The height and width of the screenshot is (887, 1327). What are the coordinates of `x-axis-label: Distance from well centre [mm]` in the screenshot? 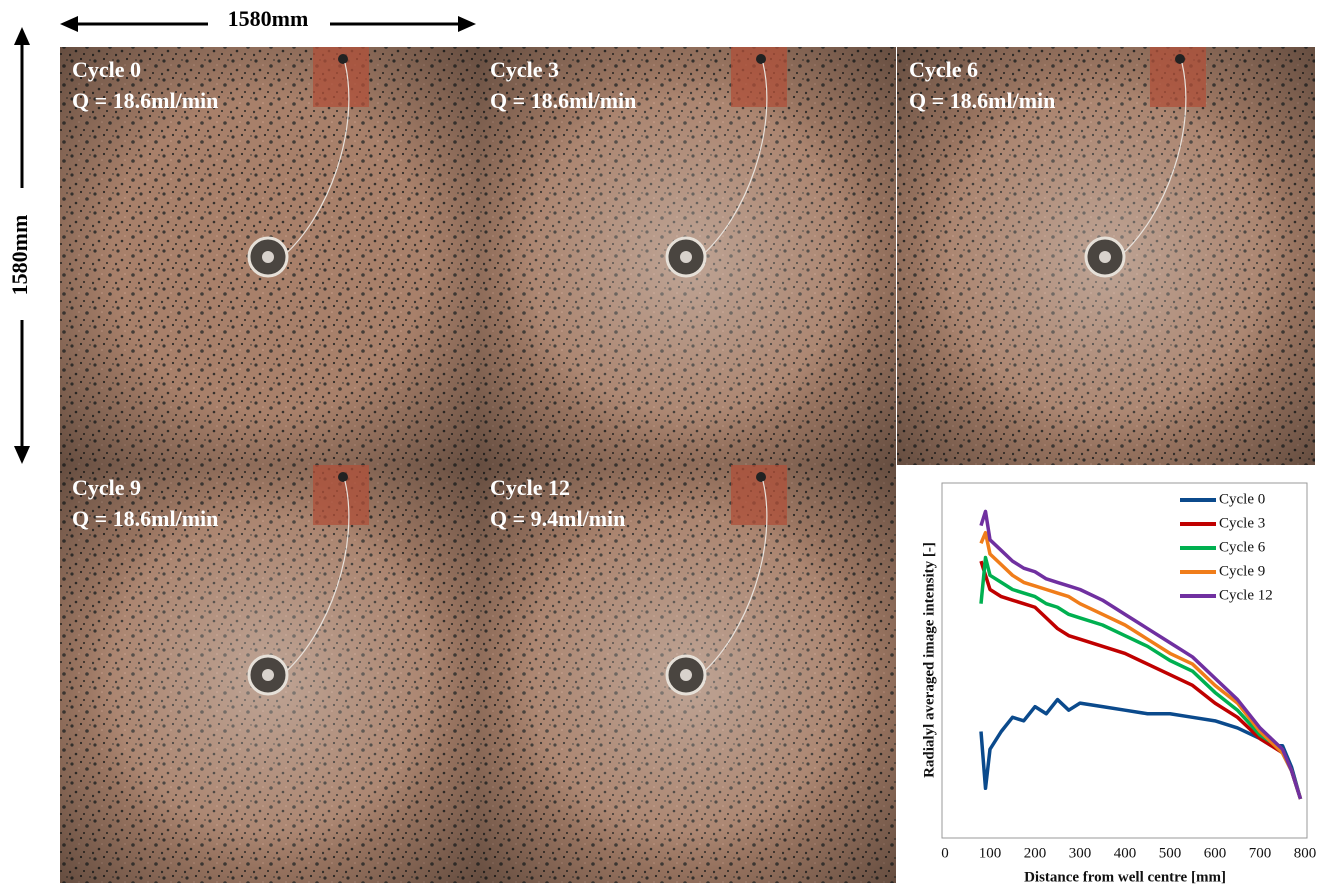 It's located at (1125, 877).